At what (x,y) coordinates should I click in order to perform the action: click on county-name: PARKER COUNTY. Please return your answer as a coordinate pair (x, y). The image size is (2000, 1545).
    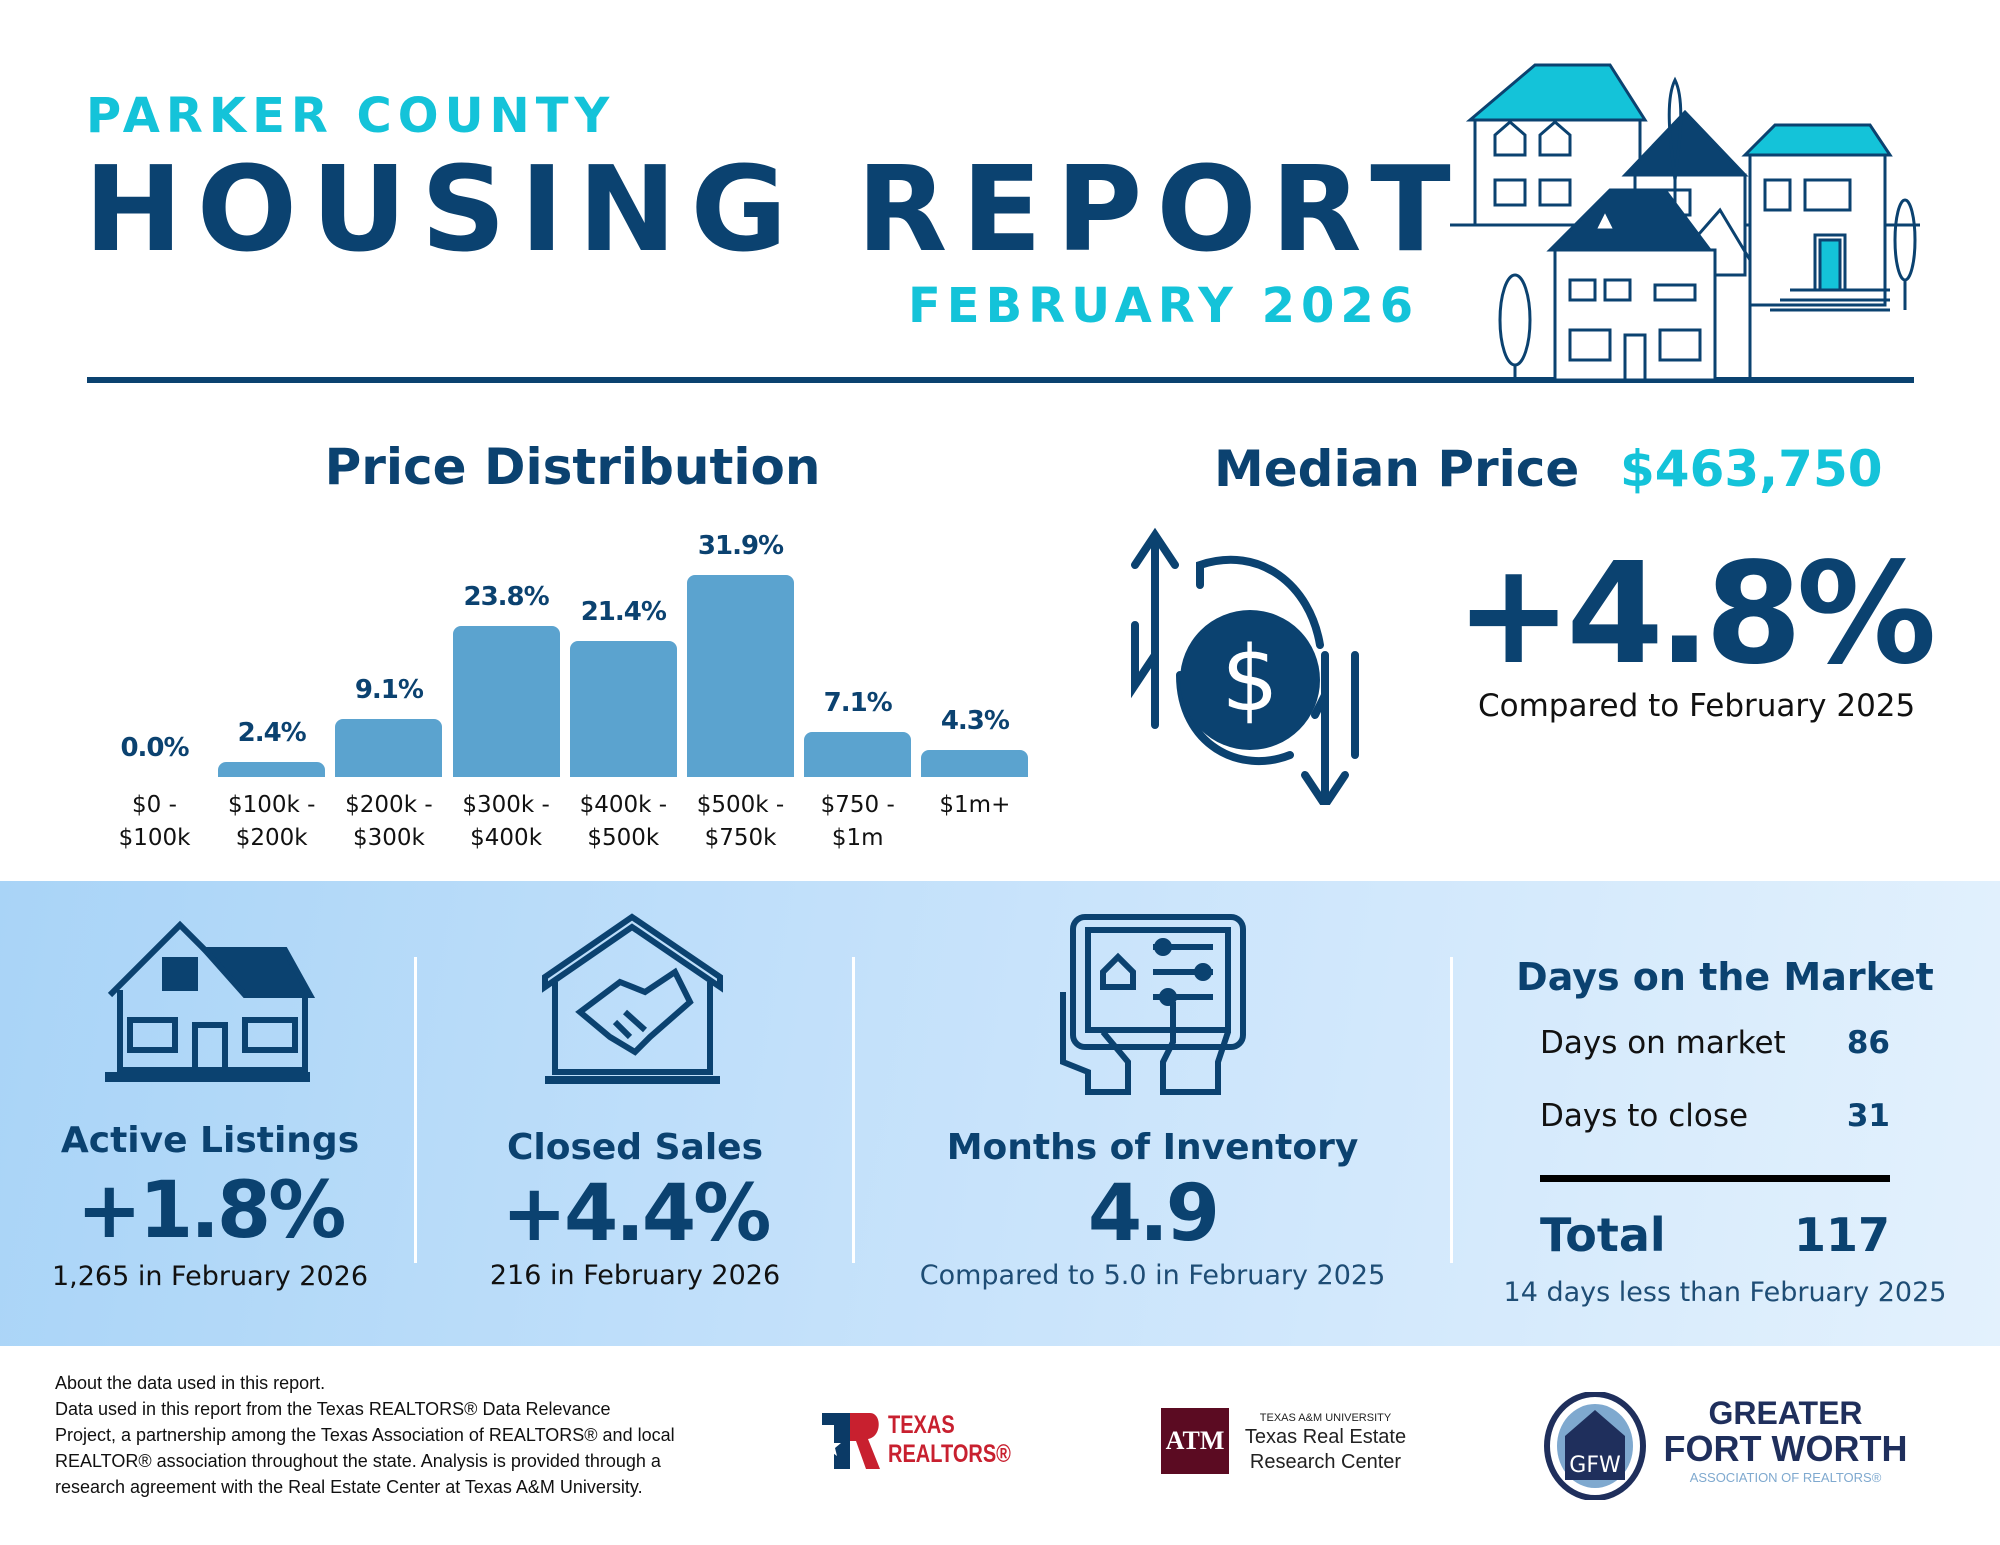
    Looking at the image, I should click on (351, 116).